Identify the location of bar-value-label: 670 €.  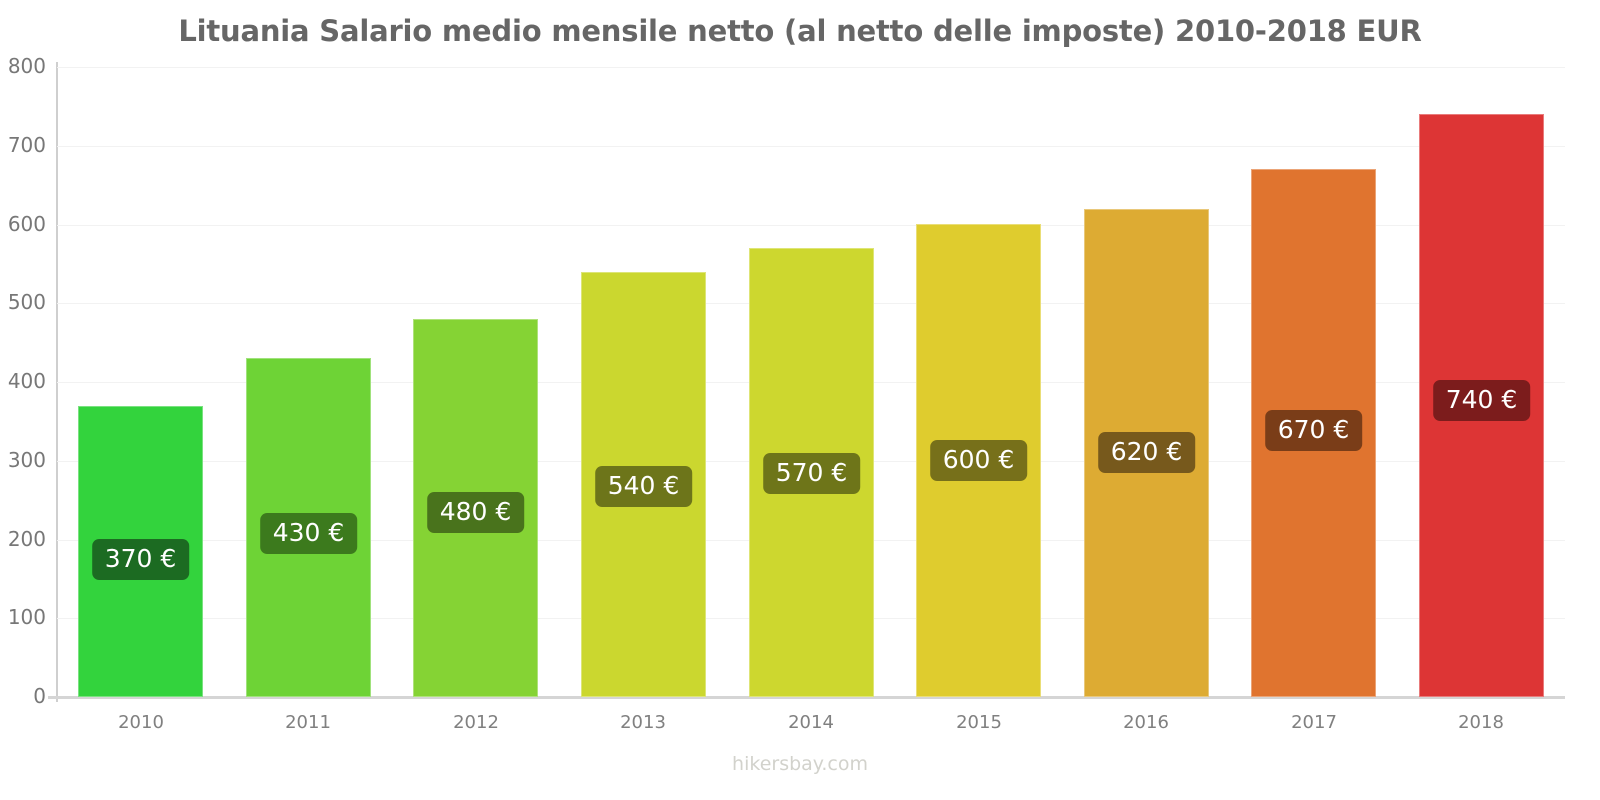
(1313, 430).